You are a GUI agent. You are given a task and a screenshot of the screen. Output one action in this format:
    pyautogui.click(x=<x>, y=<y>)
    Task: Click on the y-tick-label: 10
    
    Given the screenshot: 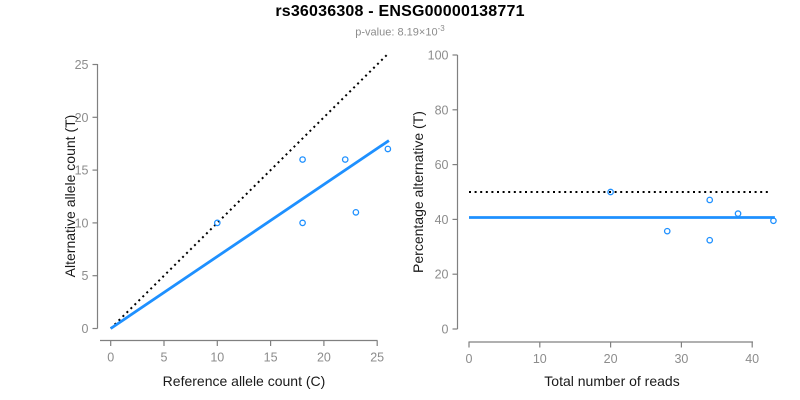 What is the action you would take?
    pyautogui.click(x=82, y=223)
    